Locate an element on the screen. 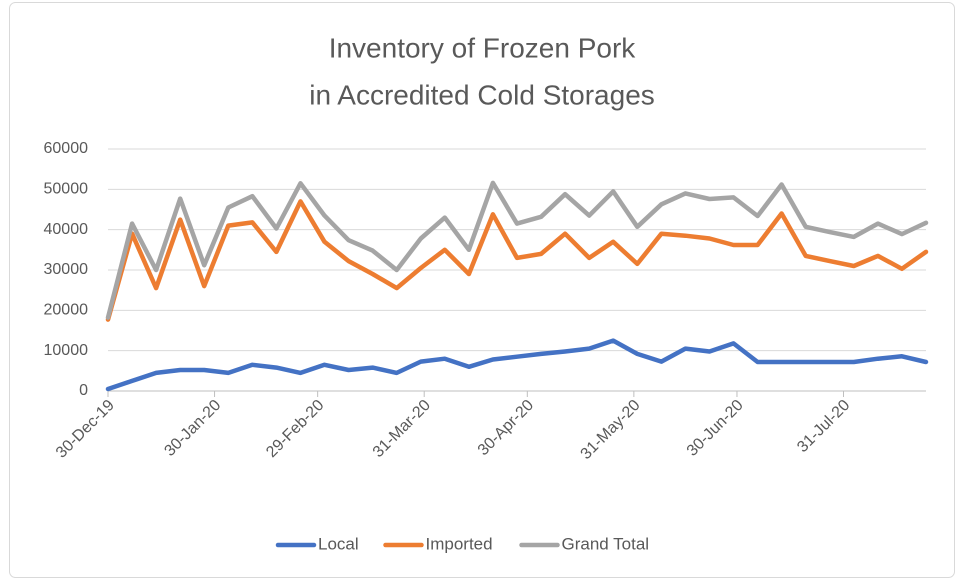 The width and height of the screenshot is (964, 582). y-tick-label: 20000 is located at coordinates (66, 310).